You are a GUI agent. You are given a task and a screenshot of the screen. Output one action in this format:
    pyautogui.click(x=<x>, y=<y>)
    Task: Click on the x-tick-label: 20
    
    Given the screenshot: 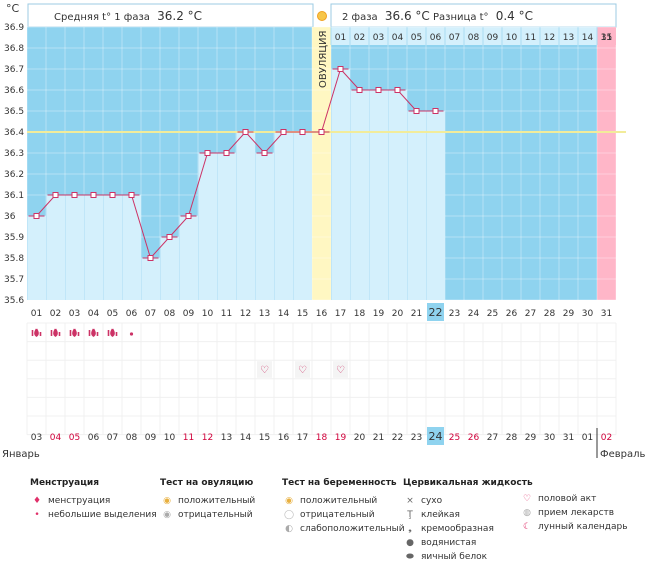 What is the action you would take?
    pyautogui.click(x=398, y=314)
    